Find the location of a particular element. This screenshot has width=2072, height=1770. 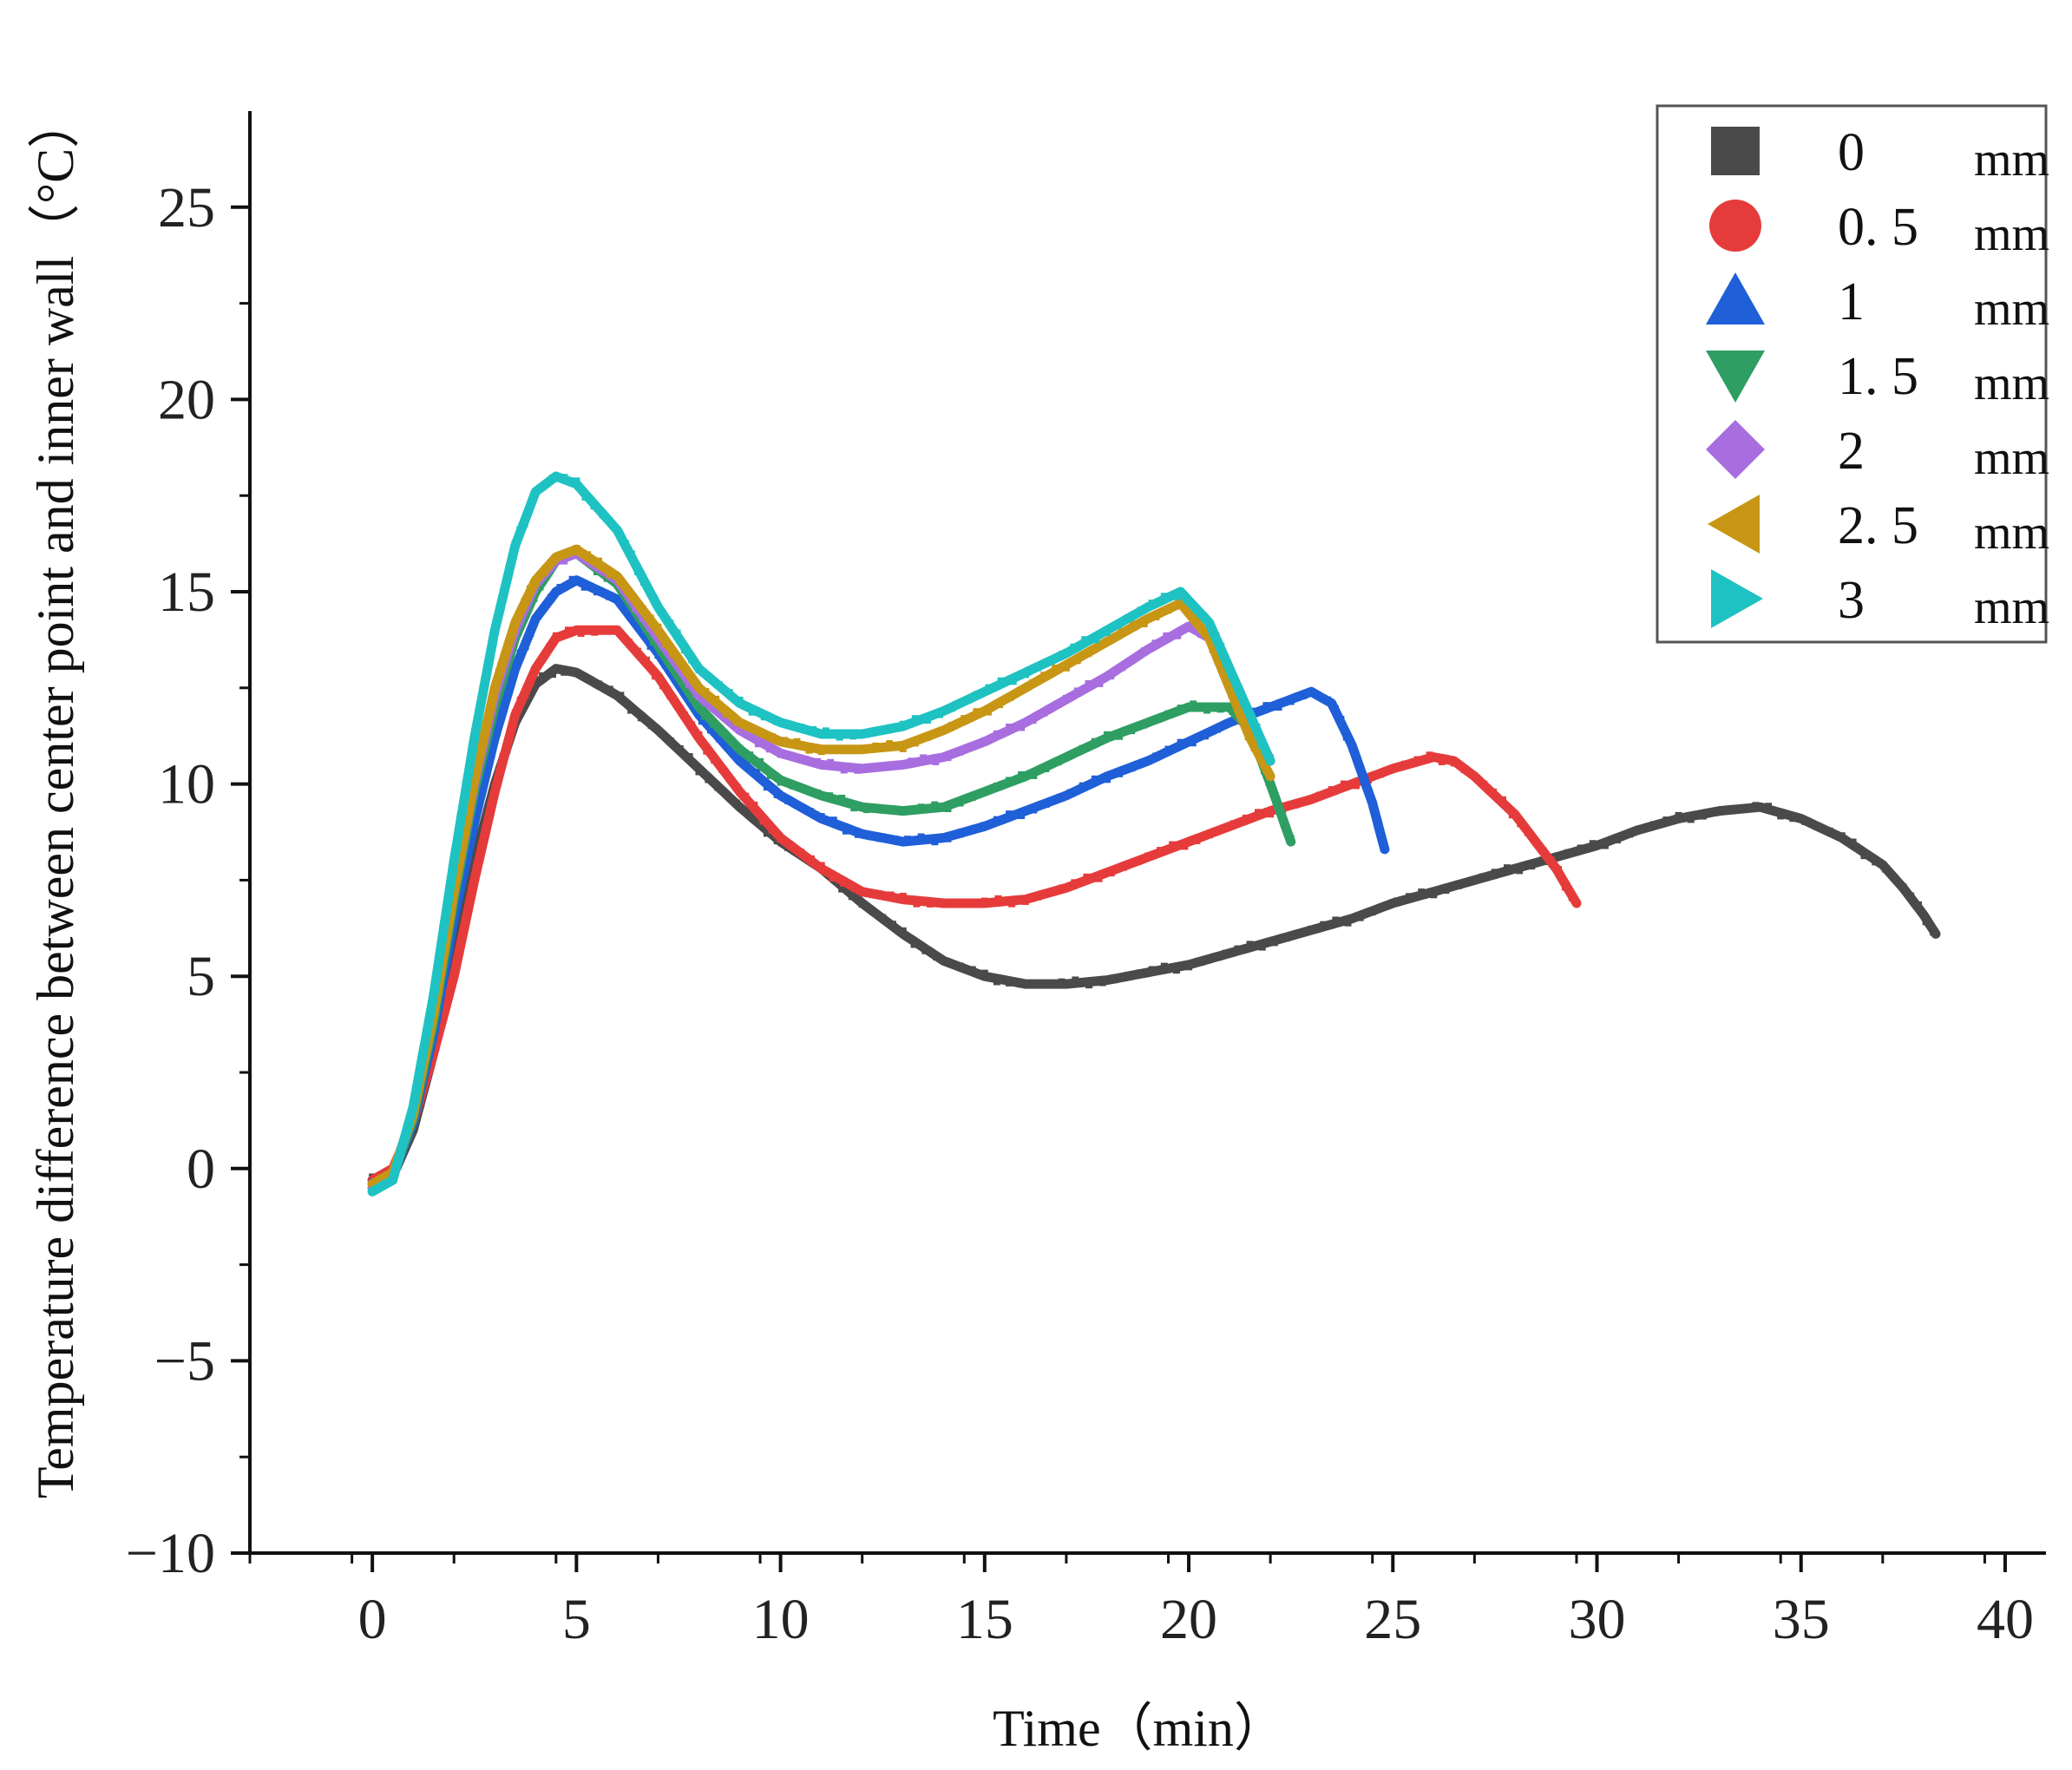

x-tick-label: 30 is located at coordinates (1597, 1619).